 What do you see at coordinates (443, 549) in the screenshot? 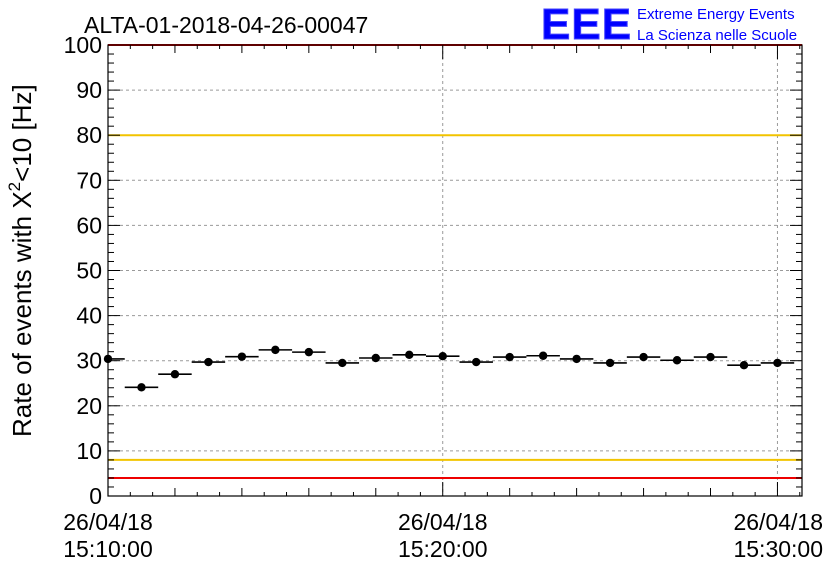
I see `x-tick-label-time: 15:20:00` at bounding box center [443, 549].